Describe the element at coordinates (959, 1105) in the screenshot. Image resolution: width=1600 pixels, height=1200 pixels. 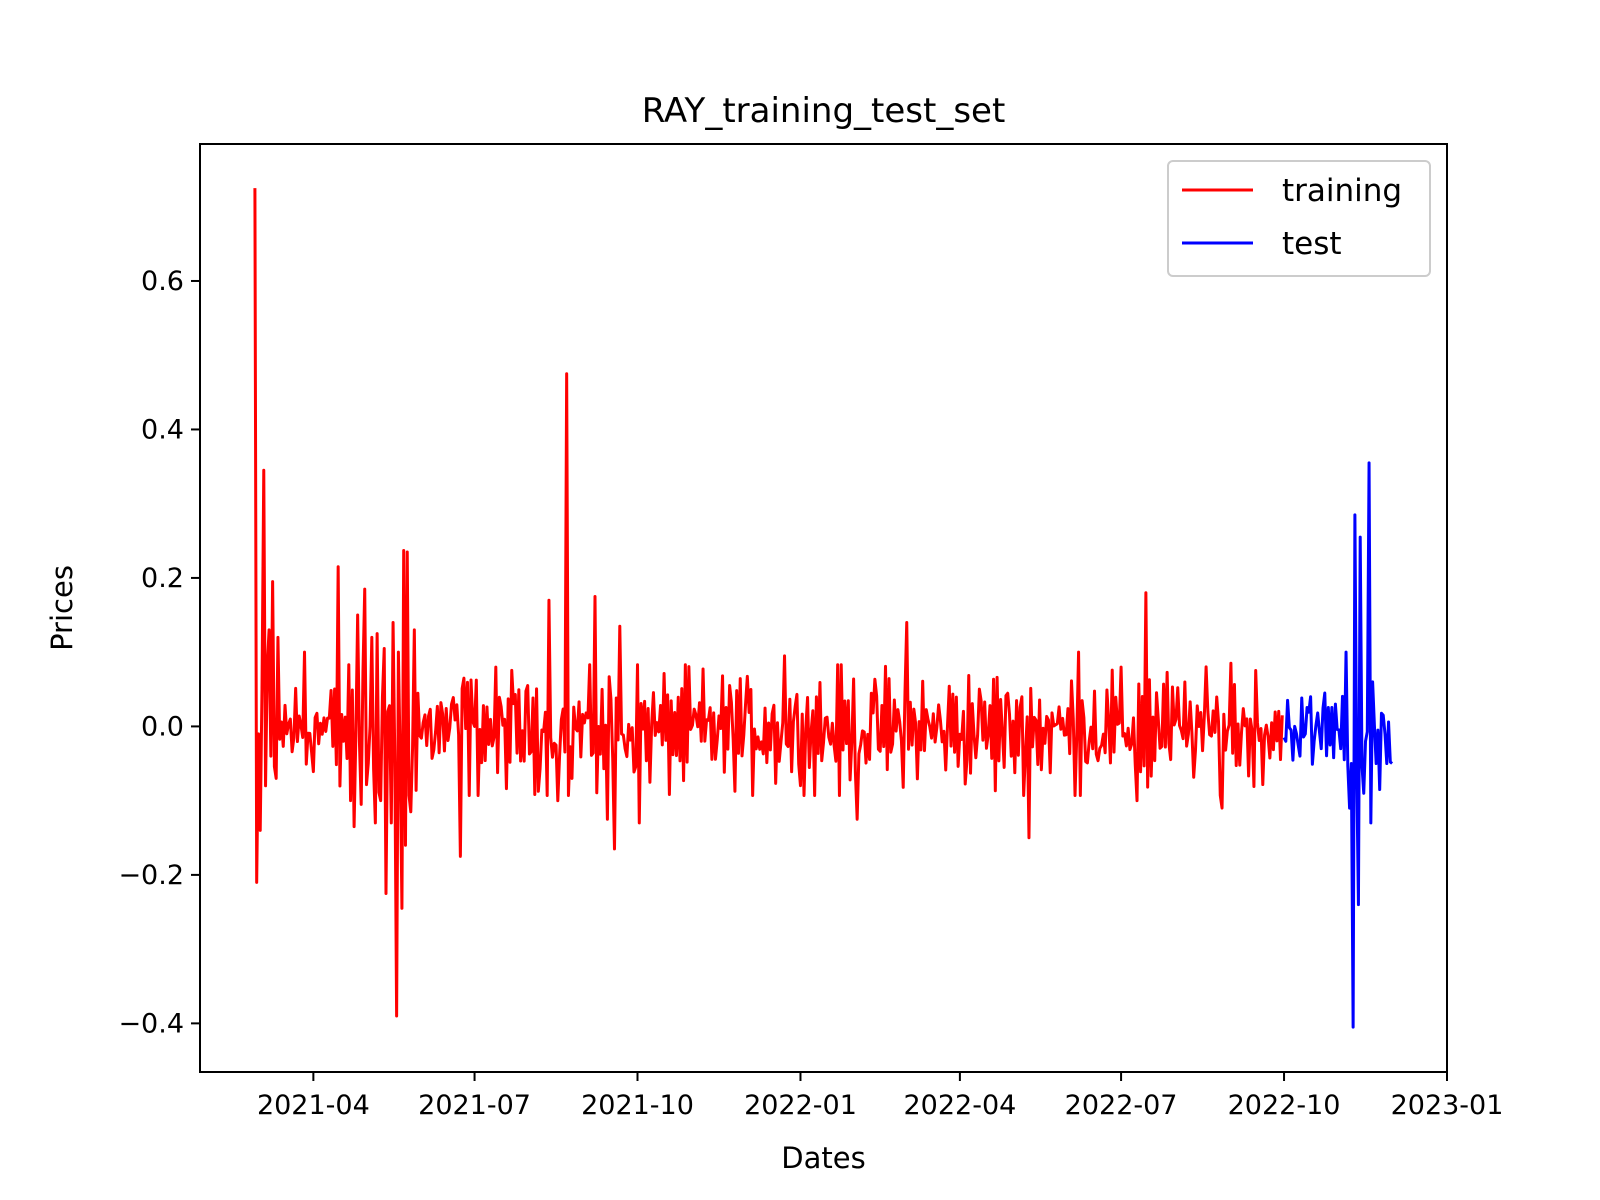
I see `x-tick-label: 2022-04` at that location.